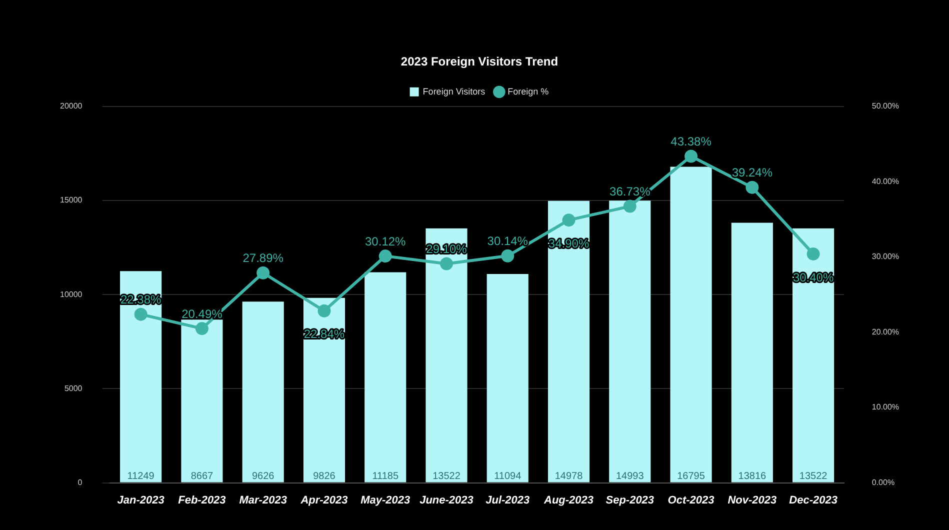  I want to click on x-tick-label: Oct-2023, so click(691, 500).